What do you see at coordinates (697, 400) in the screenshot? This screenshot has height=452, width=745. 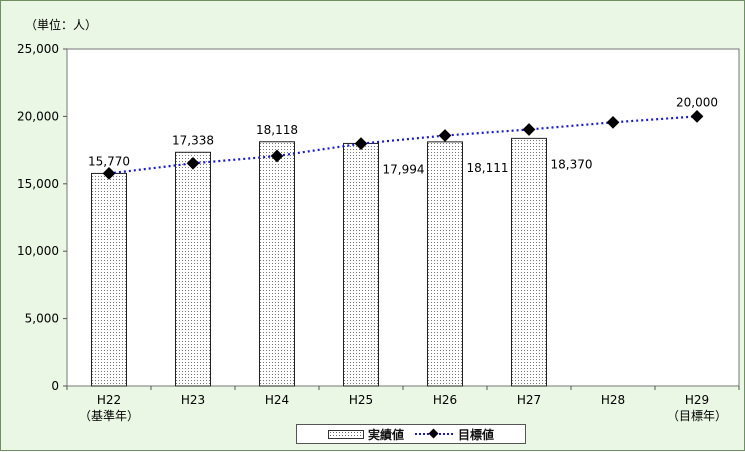 I see `x-tick-label: H29` at bounding box center [697, 400].